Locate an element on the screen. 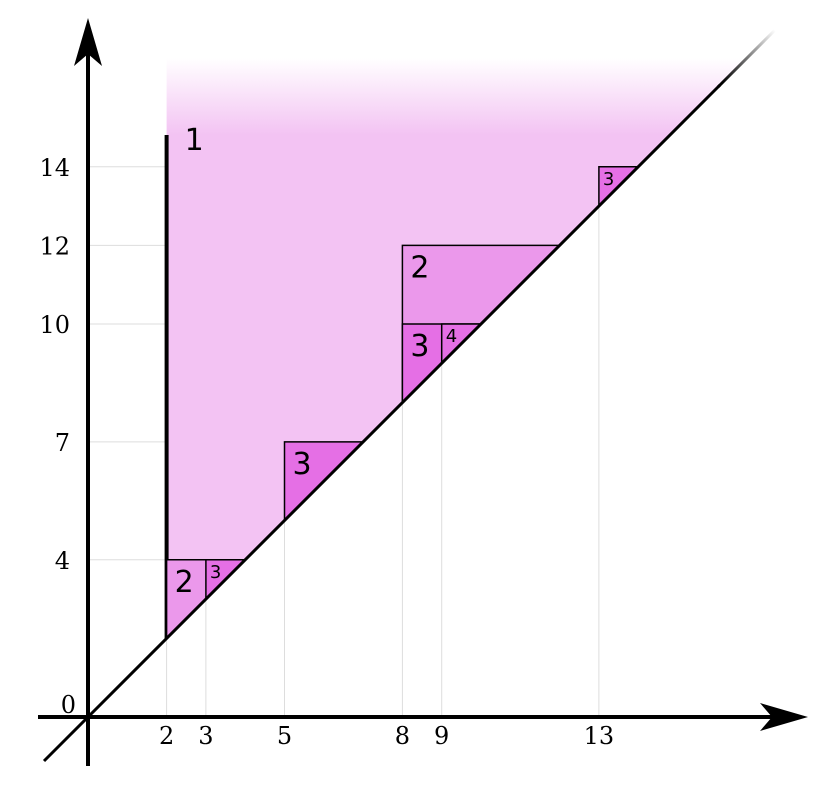  x-tick-label: 5 is located at coordinates (284, 736).